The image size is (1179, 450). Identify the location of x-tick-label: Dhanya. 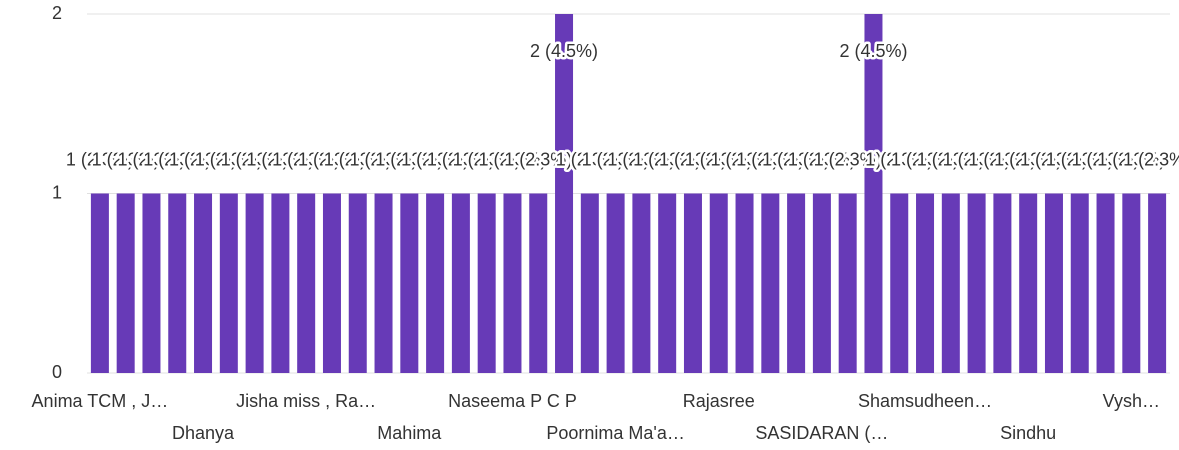
(203, 433).